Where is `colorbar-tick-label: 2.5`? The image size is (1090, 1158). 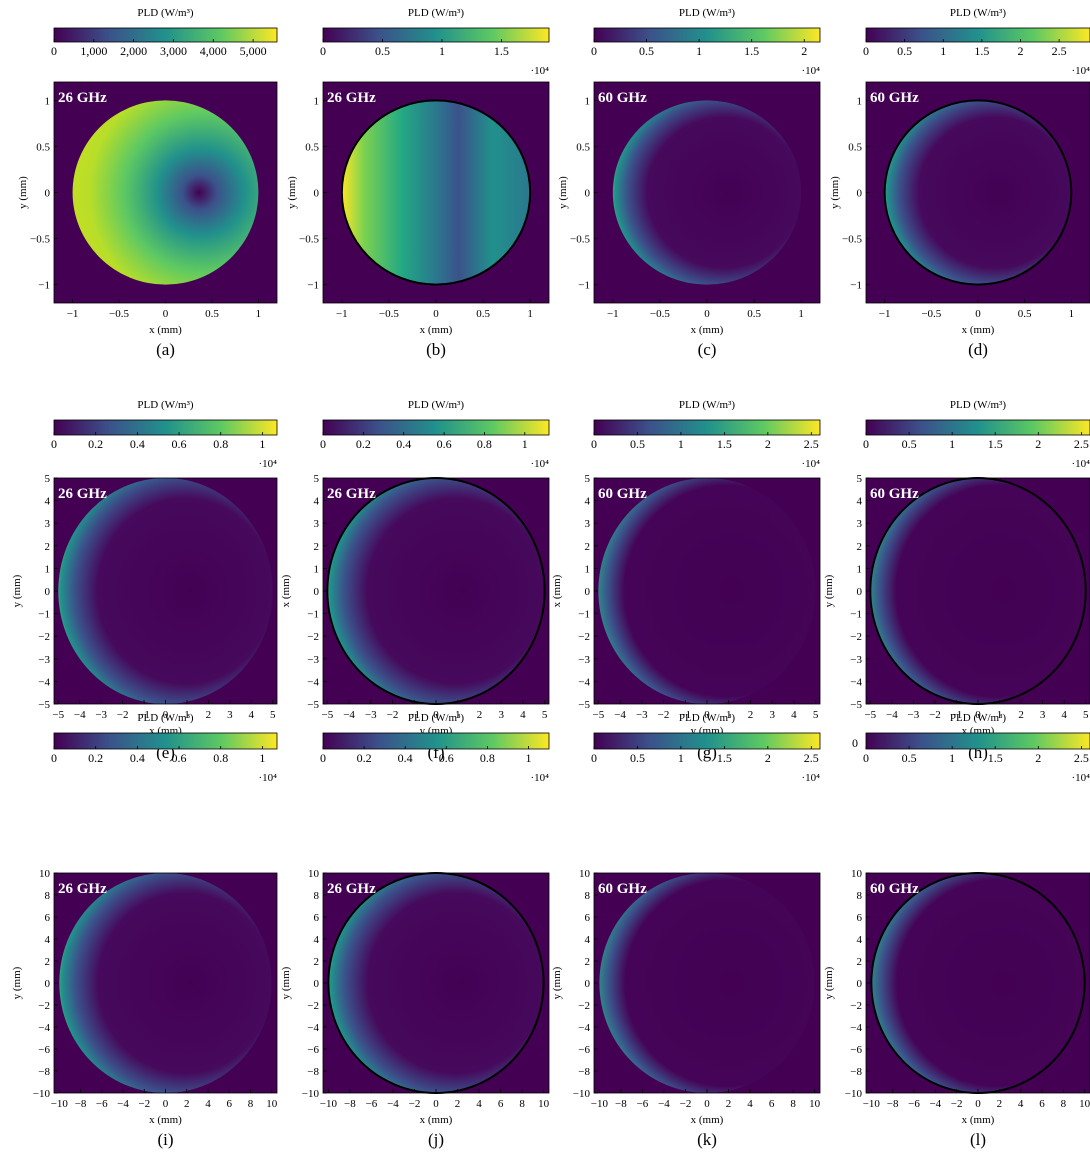
colorbar-tick-label: 2.5 is located at coordinates (811, 758).